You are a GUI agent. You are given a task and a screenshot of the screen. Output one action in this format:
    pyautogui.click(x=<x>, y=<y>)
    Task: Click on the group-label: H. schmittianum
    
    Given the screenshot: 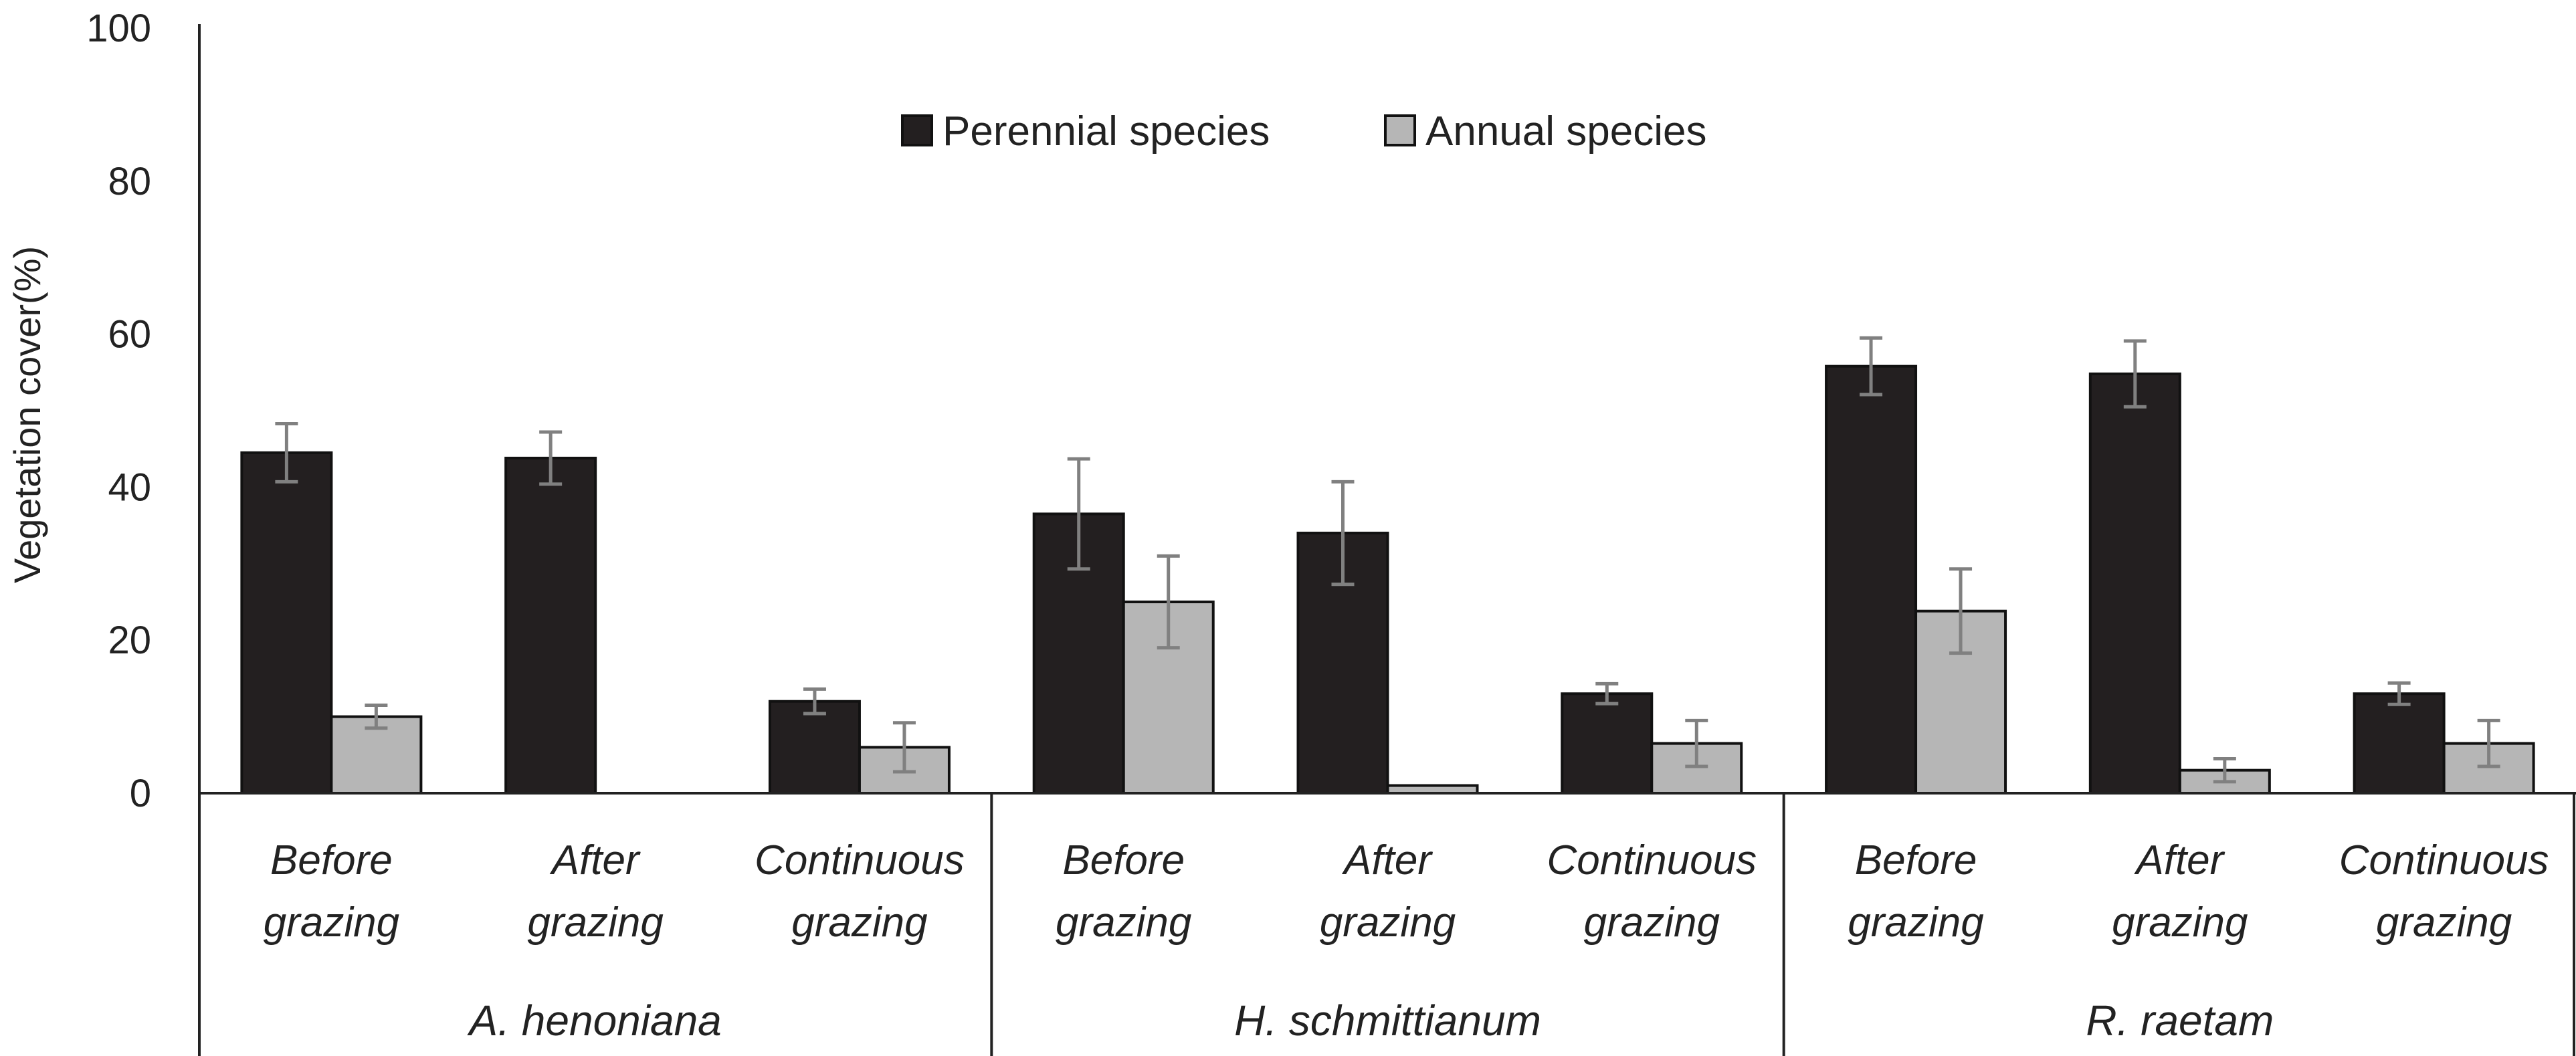 What is the action you would take?
    pyautogui.click(x=1387, y=1020)
    